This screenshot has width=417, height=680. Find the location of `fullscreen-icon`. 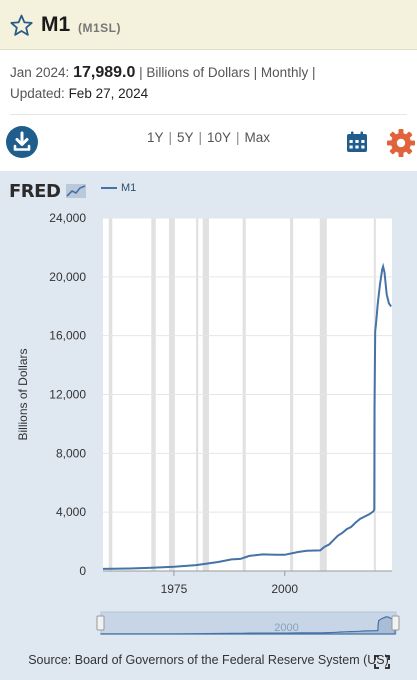

fullscreen-icon is located at coordinates (382, 662).